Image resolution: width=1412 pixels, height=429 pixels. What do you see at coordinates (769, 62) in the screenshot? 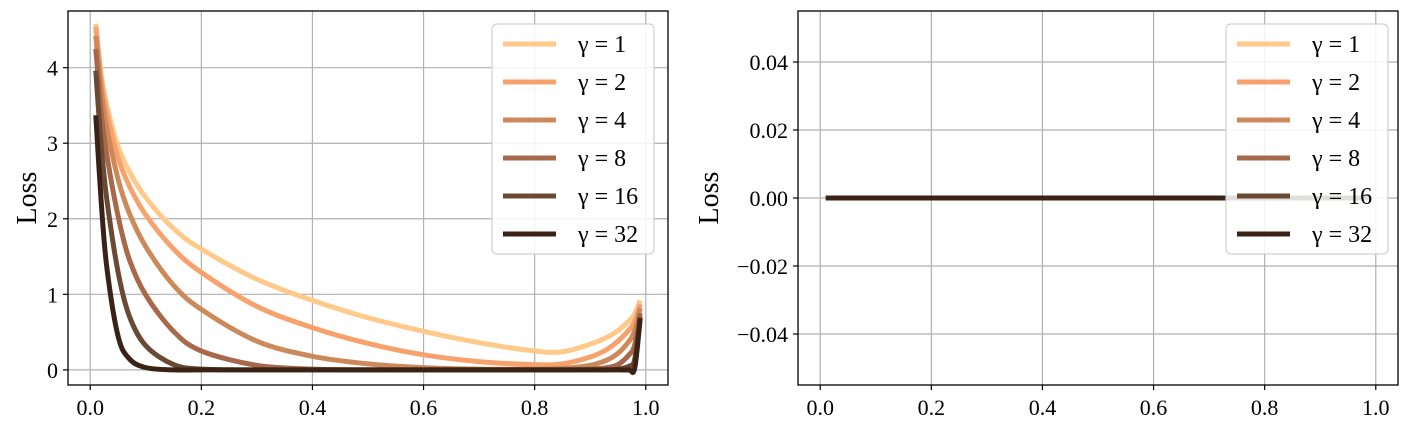
I see `y-tick-label: 0.04` at bounding box center [769, 62].